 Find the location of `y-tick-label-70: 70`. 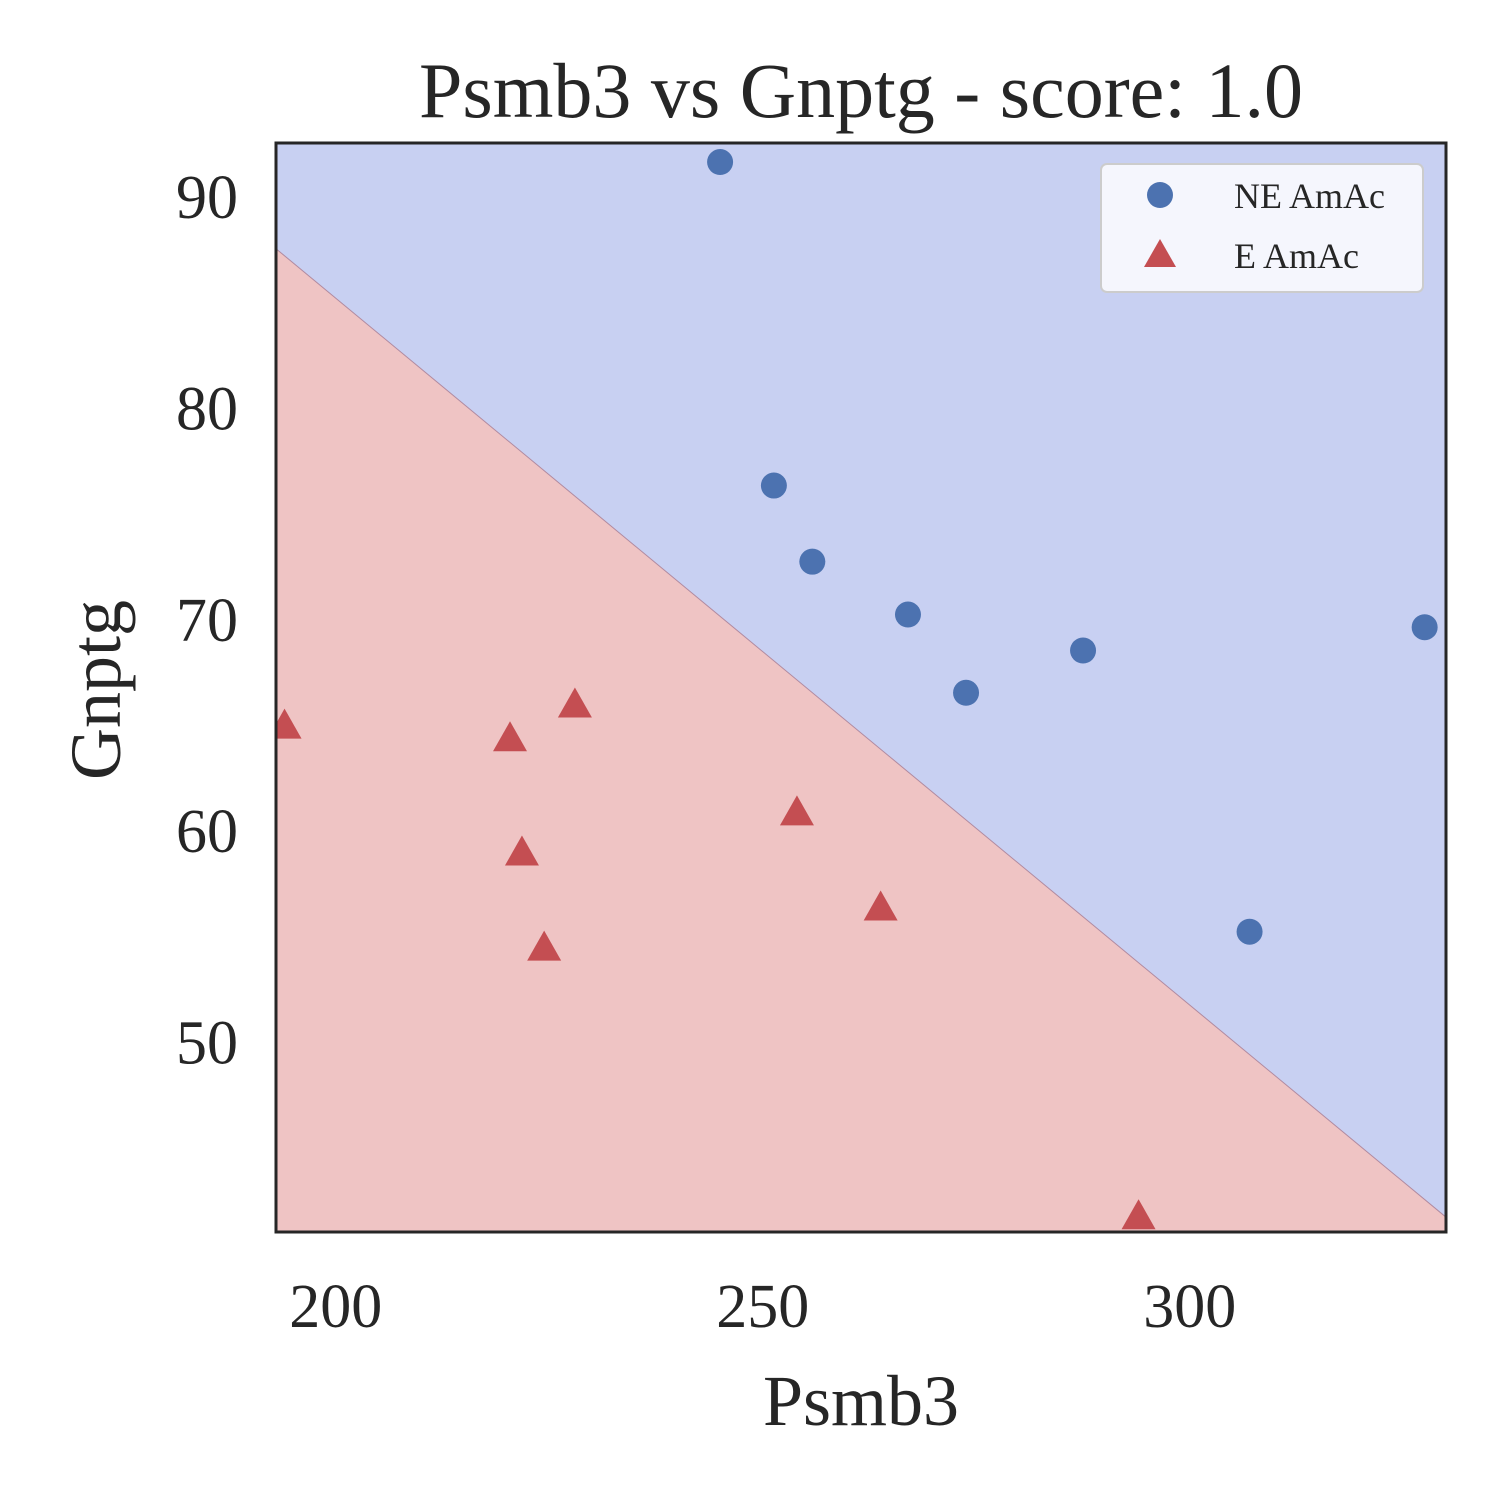

y-tick-label-70: 70 is located at coordinates (207, 621).